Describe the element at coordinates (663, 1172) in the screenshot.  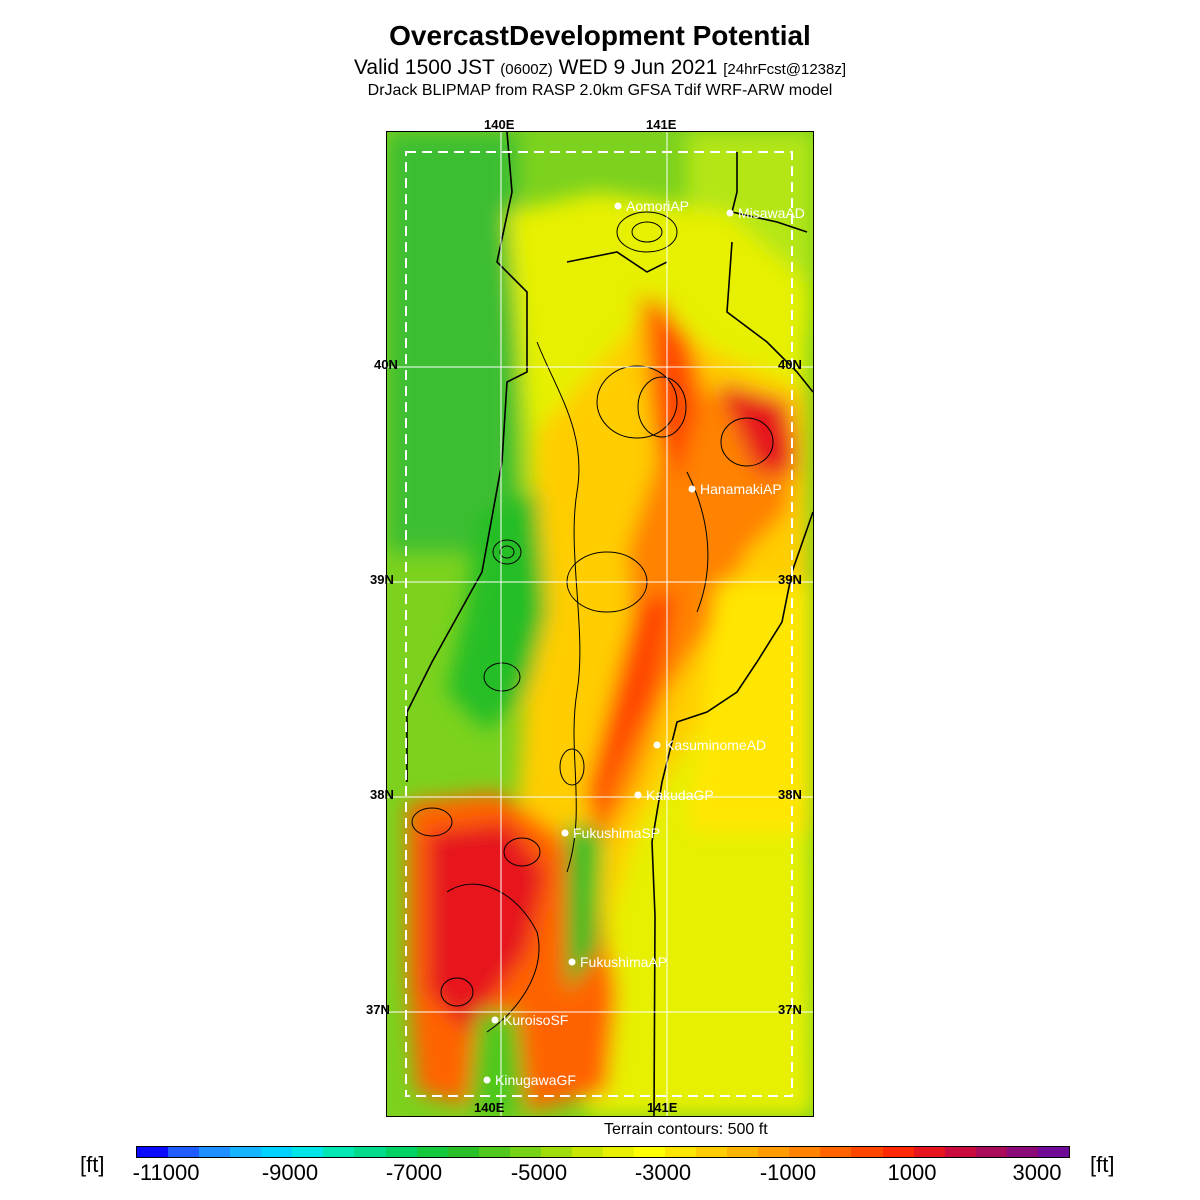
I see `colorbar-label: -3000` at that location.